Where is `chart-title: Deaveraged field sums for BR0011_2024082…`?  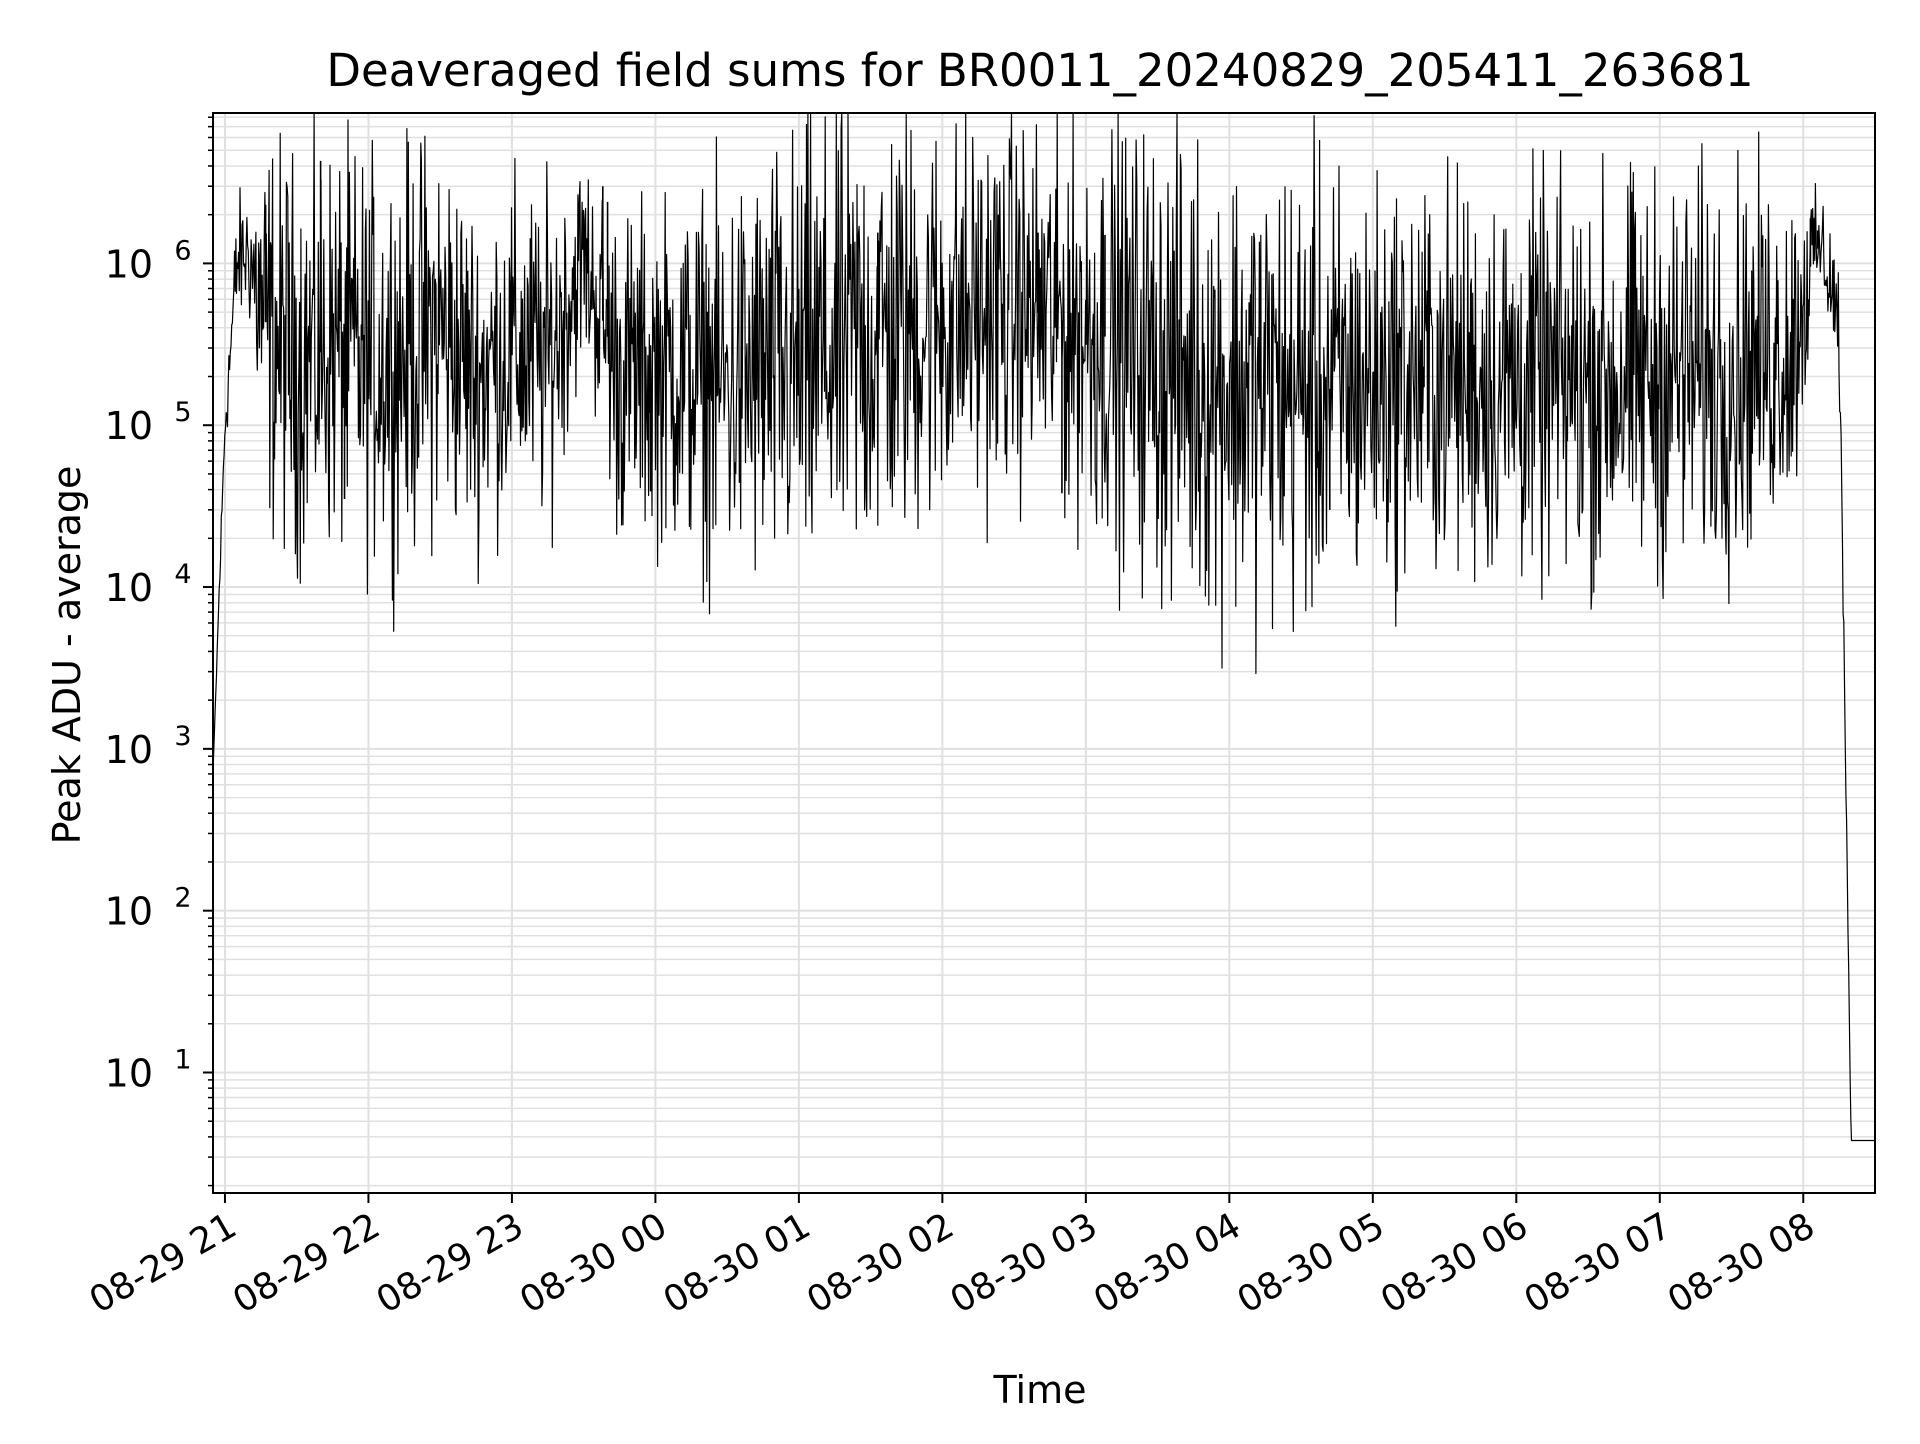
chart-title: Deaveraged field sums for BR0011_2024082… is located at coordinates (1039, 70).